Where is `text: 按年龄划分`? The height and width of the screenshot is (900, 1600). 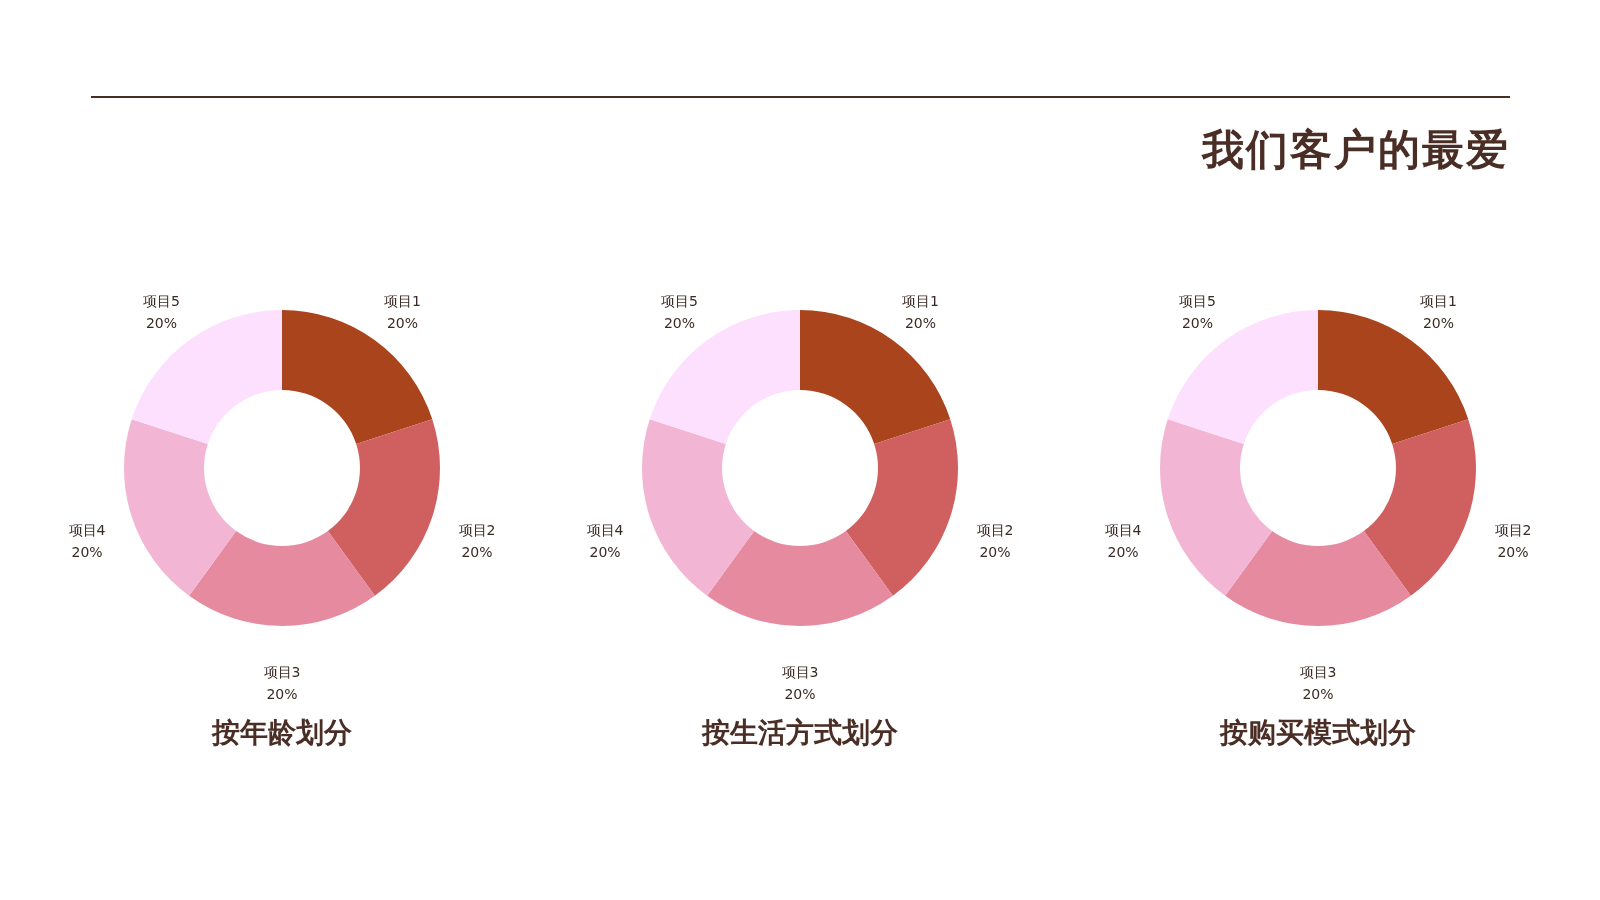 text: 按年龄划分 is located at coordinates (282, 732).